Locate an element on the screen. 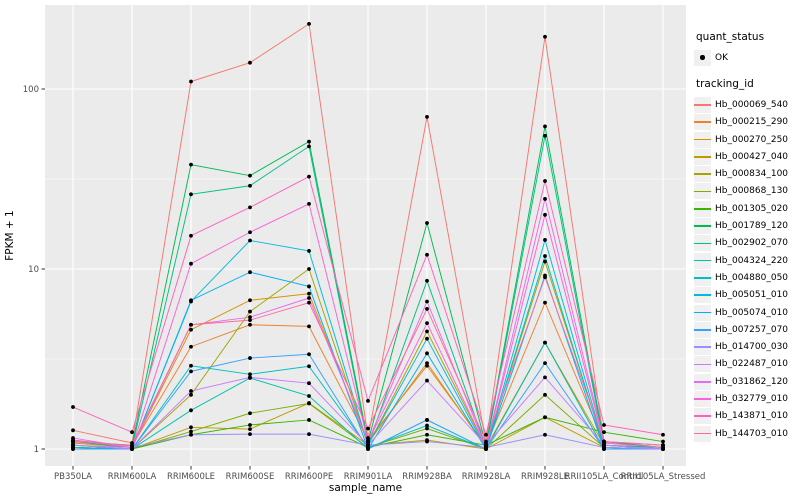 This screenshot has height=500, width=800. legend-item: Hb_000868_130 is located at coordinates (747, 191).